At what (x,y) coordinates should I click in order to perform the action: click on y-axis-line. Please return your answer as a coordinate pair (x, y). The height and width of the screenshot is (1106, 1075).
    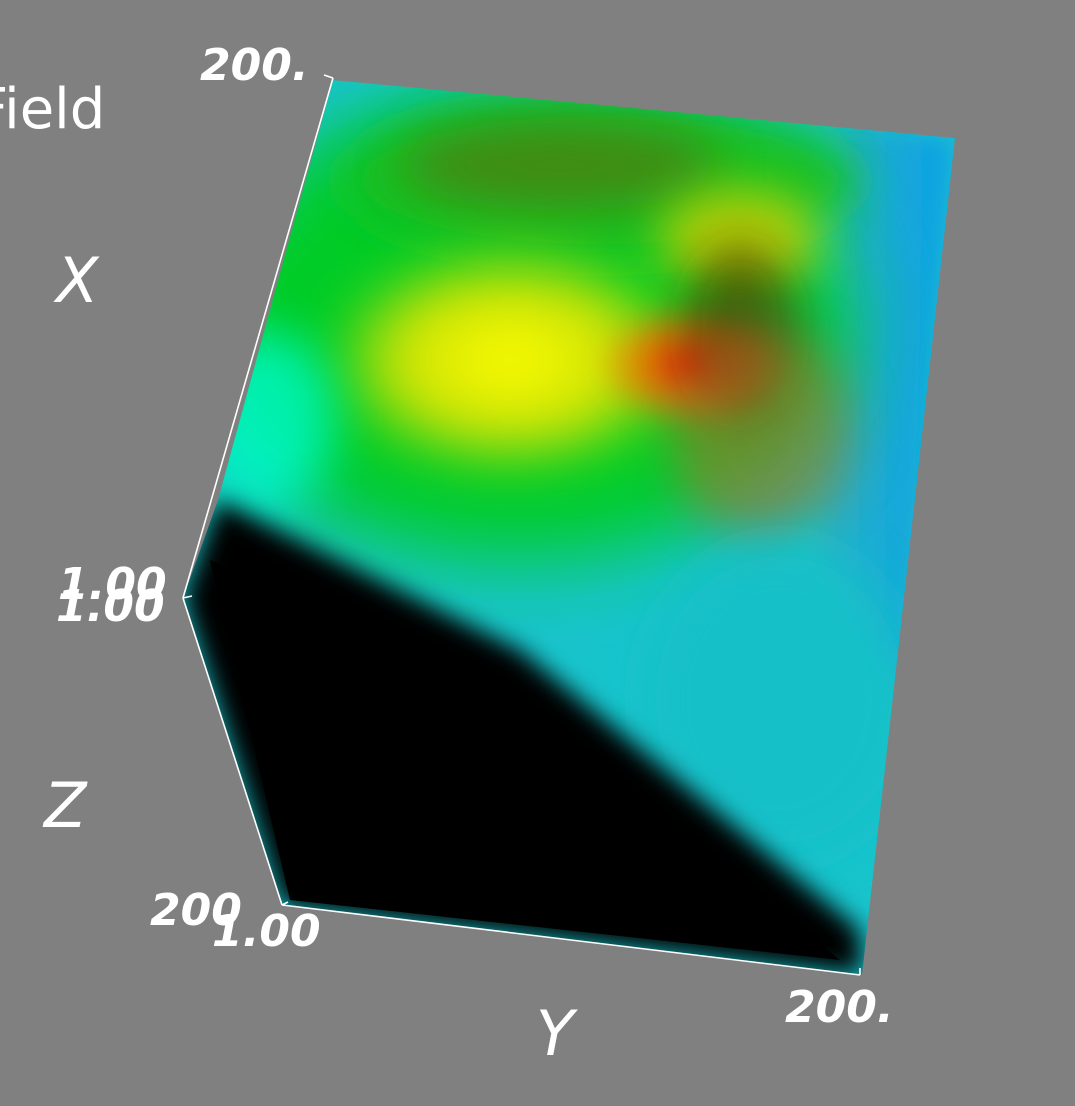
    Looking at the image, I should click on (571, 940).